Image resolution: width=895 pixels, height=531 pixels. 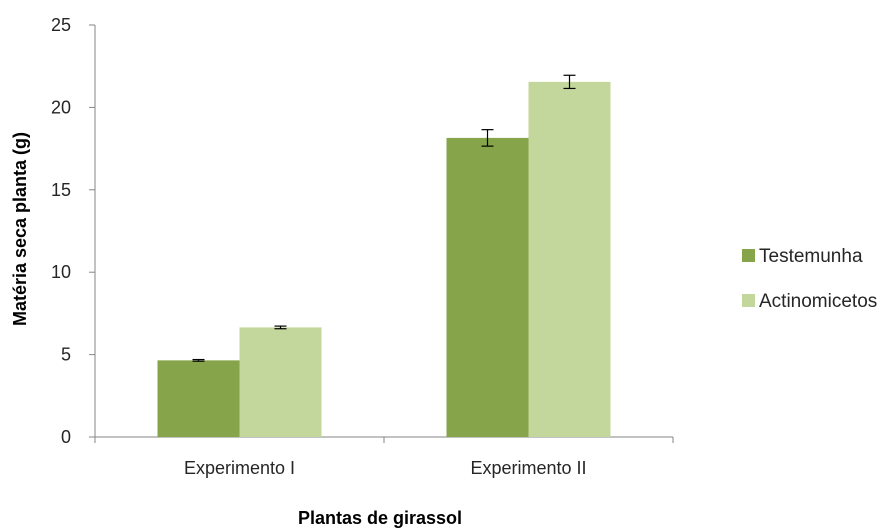 I want to click on y-tick-label: 5, so click(x=66, y=355).